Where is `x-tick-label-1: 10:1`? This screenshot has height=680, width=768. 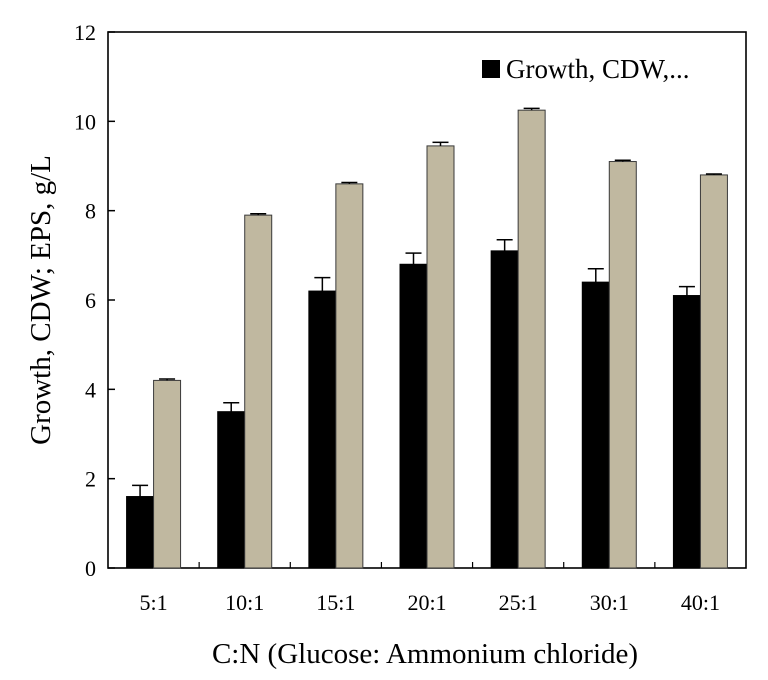
x-tick-label-1: 10:1 is located at coordinates (244, 602).